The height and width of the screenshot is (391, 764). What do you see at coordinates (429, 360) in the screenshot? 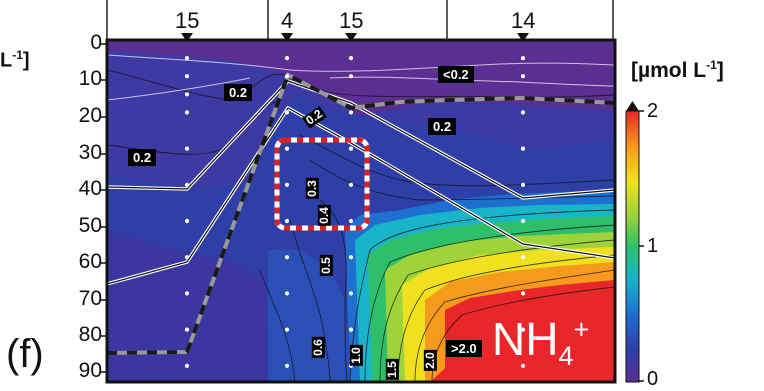
I see `contour-label: 2.0` at bounding box center [429, 360].